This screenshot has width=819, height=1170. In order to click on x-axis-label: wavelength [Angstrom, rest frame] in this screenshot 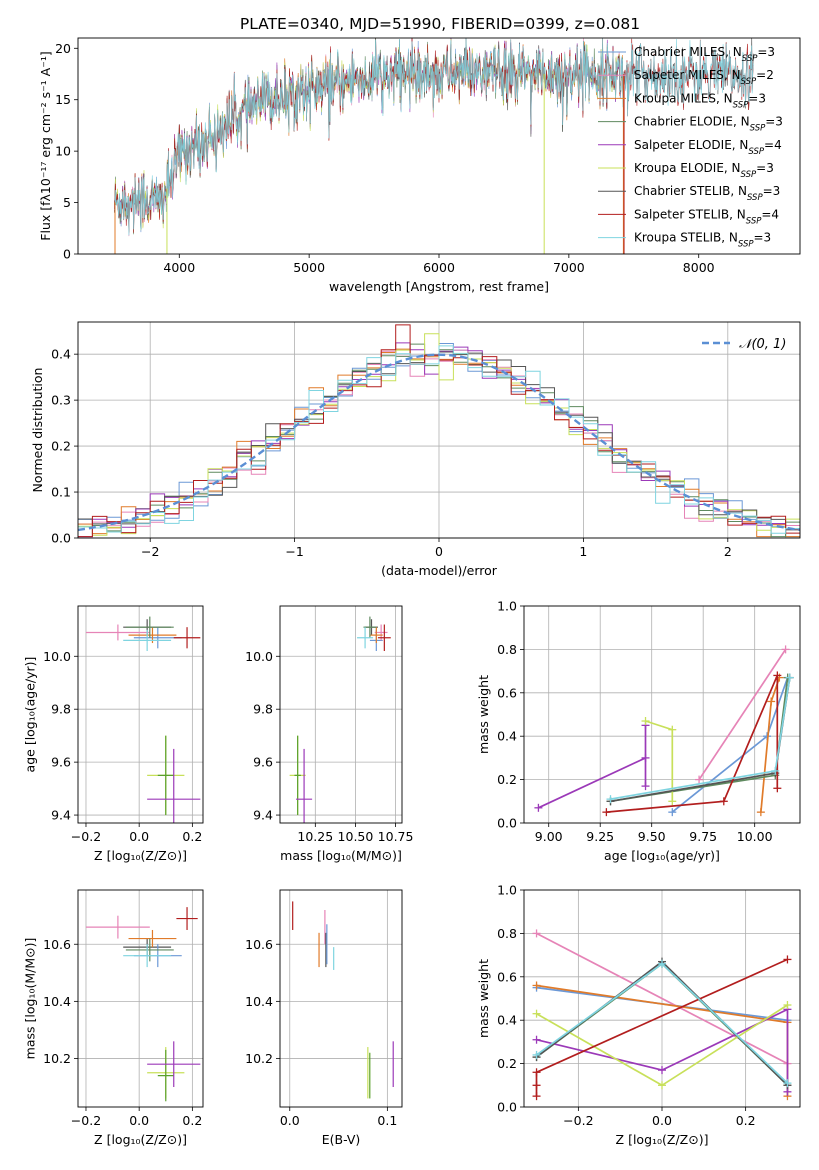, I will do `click(439, 286)`.